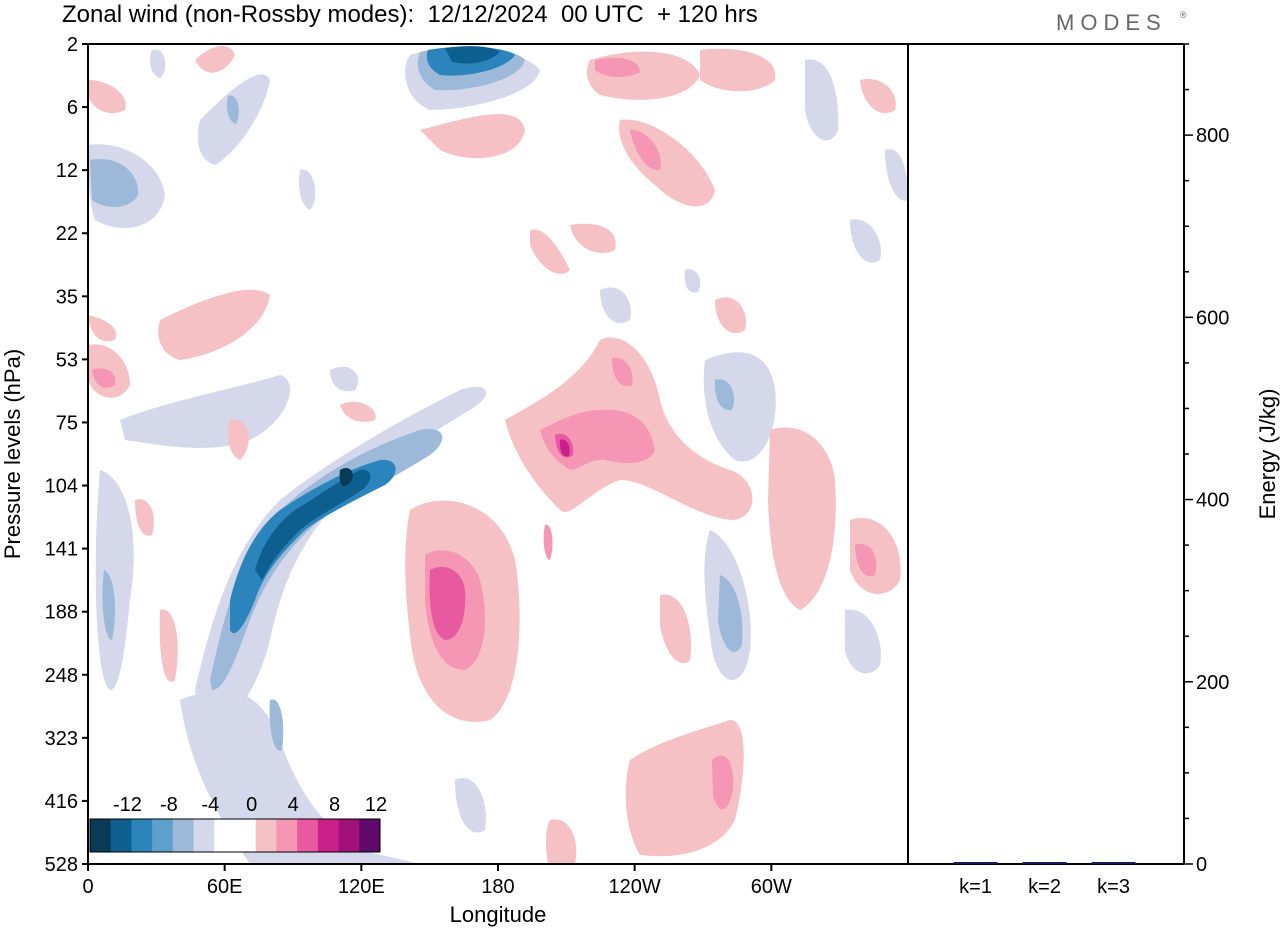 This screenshot has width=1280, height=930. What do you see at coordinates (61, 676) in the screenshot?
I see `y-tick-label: 248` at bounding box center [61, 676].